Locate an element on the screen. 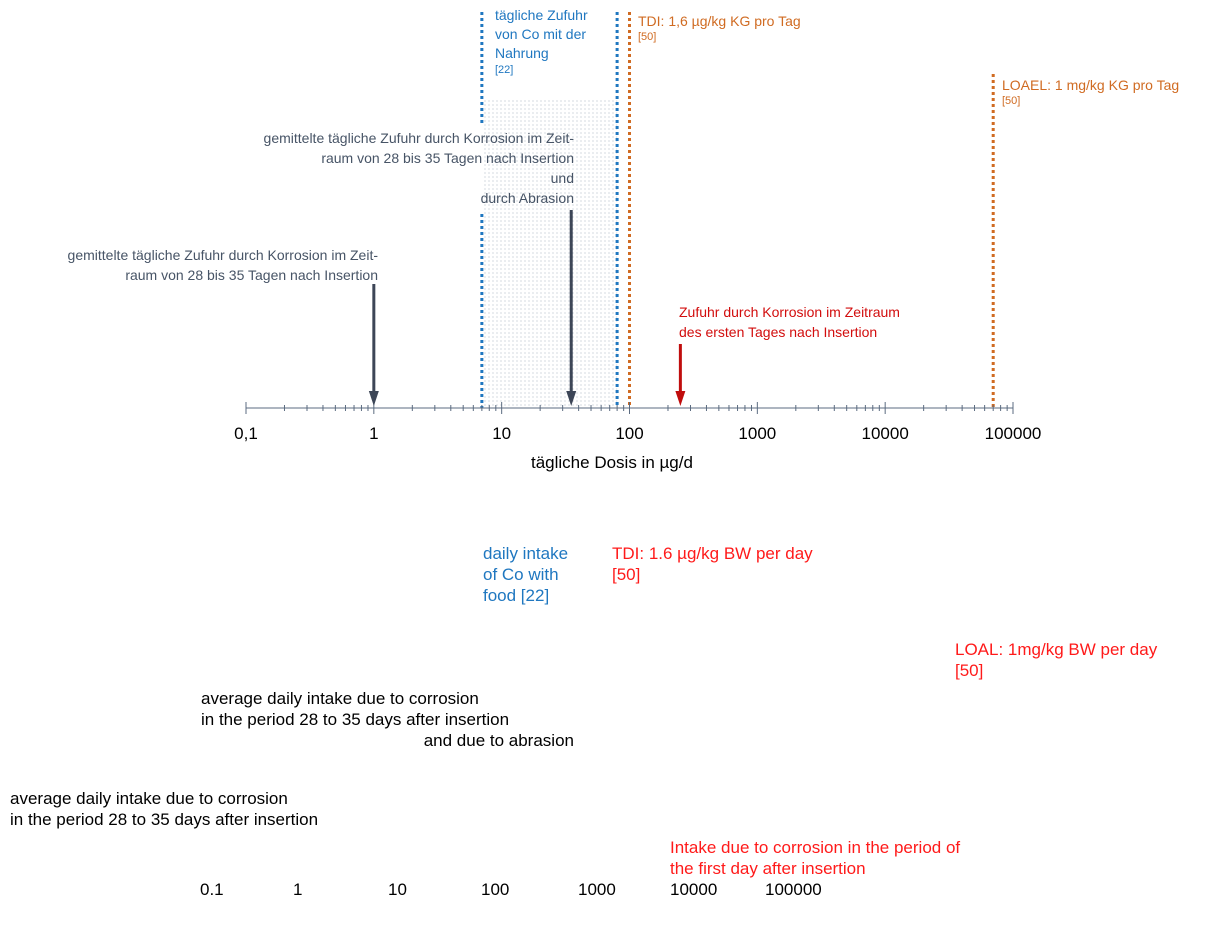 Image resolution: width=1219 pixels, height=926 pixels. food-intake-ref-de: [22] is located at coordinates (504, 70).